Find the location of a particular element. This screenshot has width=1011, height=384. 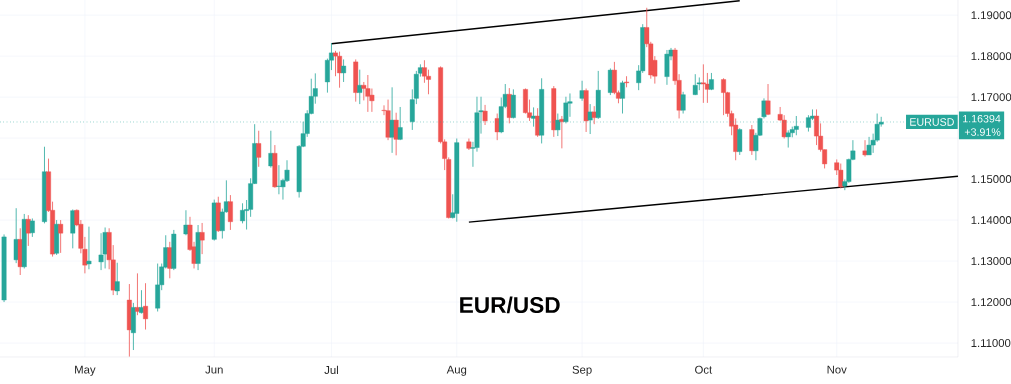

y-tick-label: 1.11000 is located at coordinates (991, 343).